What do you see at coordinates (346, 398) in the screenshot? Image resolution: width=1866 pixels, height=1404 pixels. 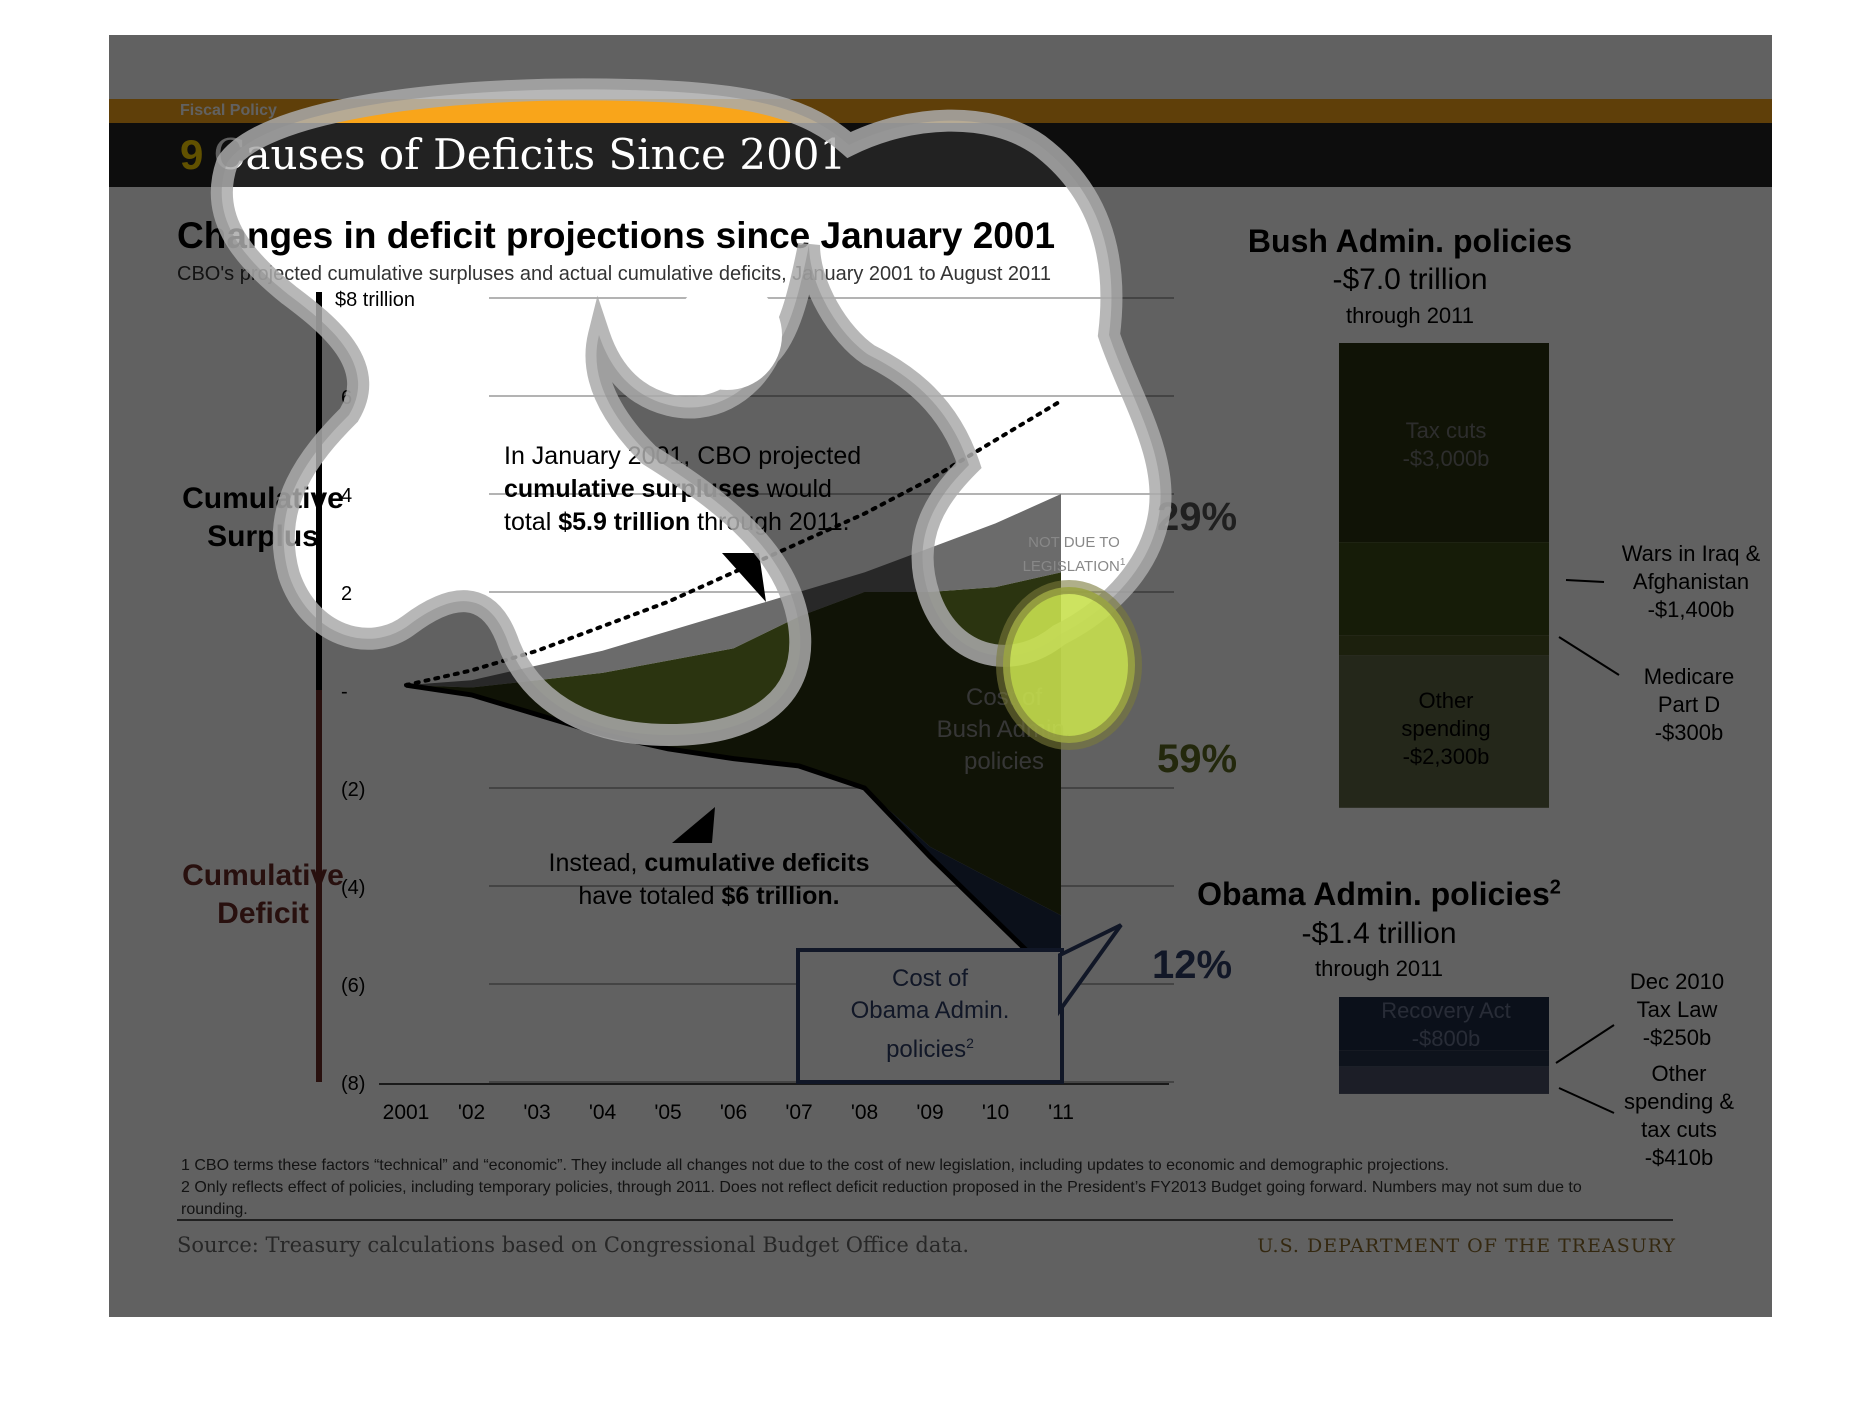 I see `y-tick-label: 6` at bounding box center [346, 398].